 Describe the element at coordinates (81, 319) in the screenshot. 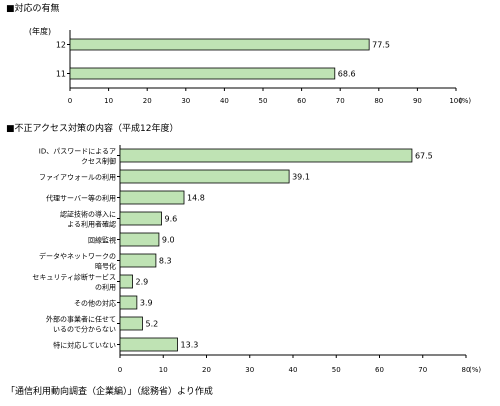

I see `chart2-category-label: 外部の事業者に任せて` at that location.